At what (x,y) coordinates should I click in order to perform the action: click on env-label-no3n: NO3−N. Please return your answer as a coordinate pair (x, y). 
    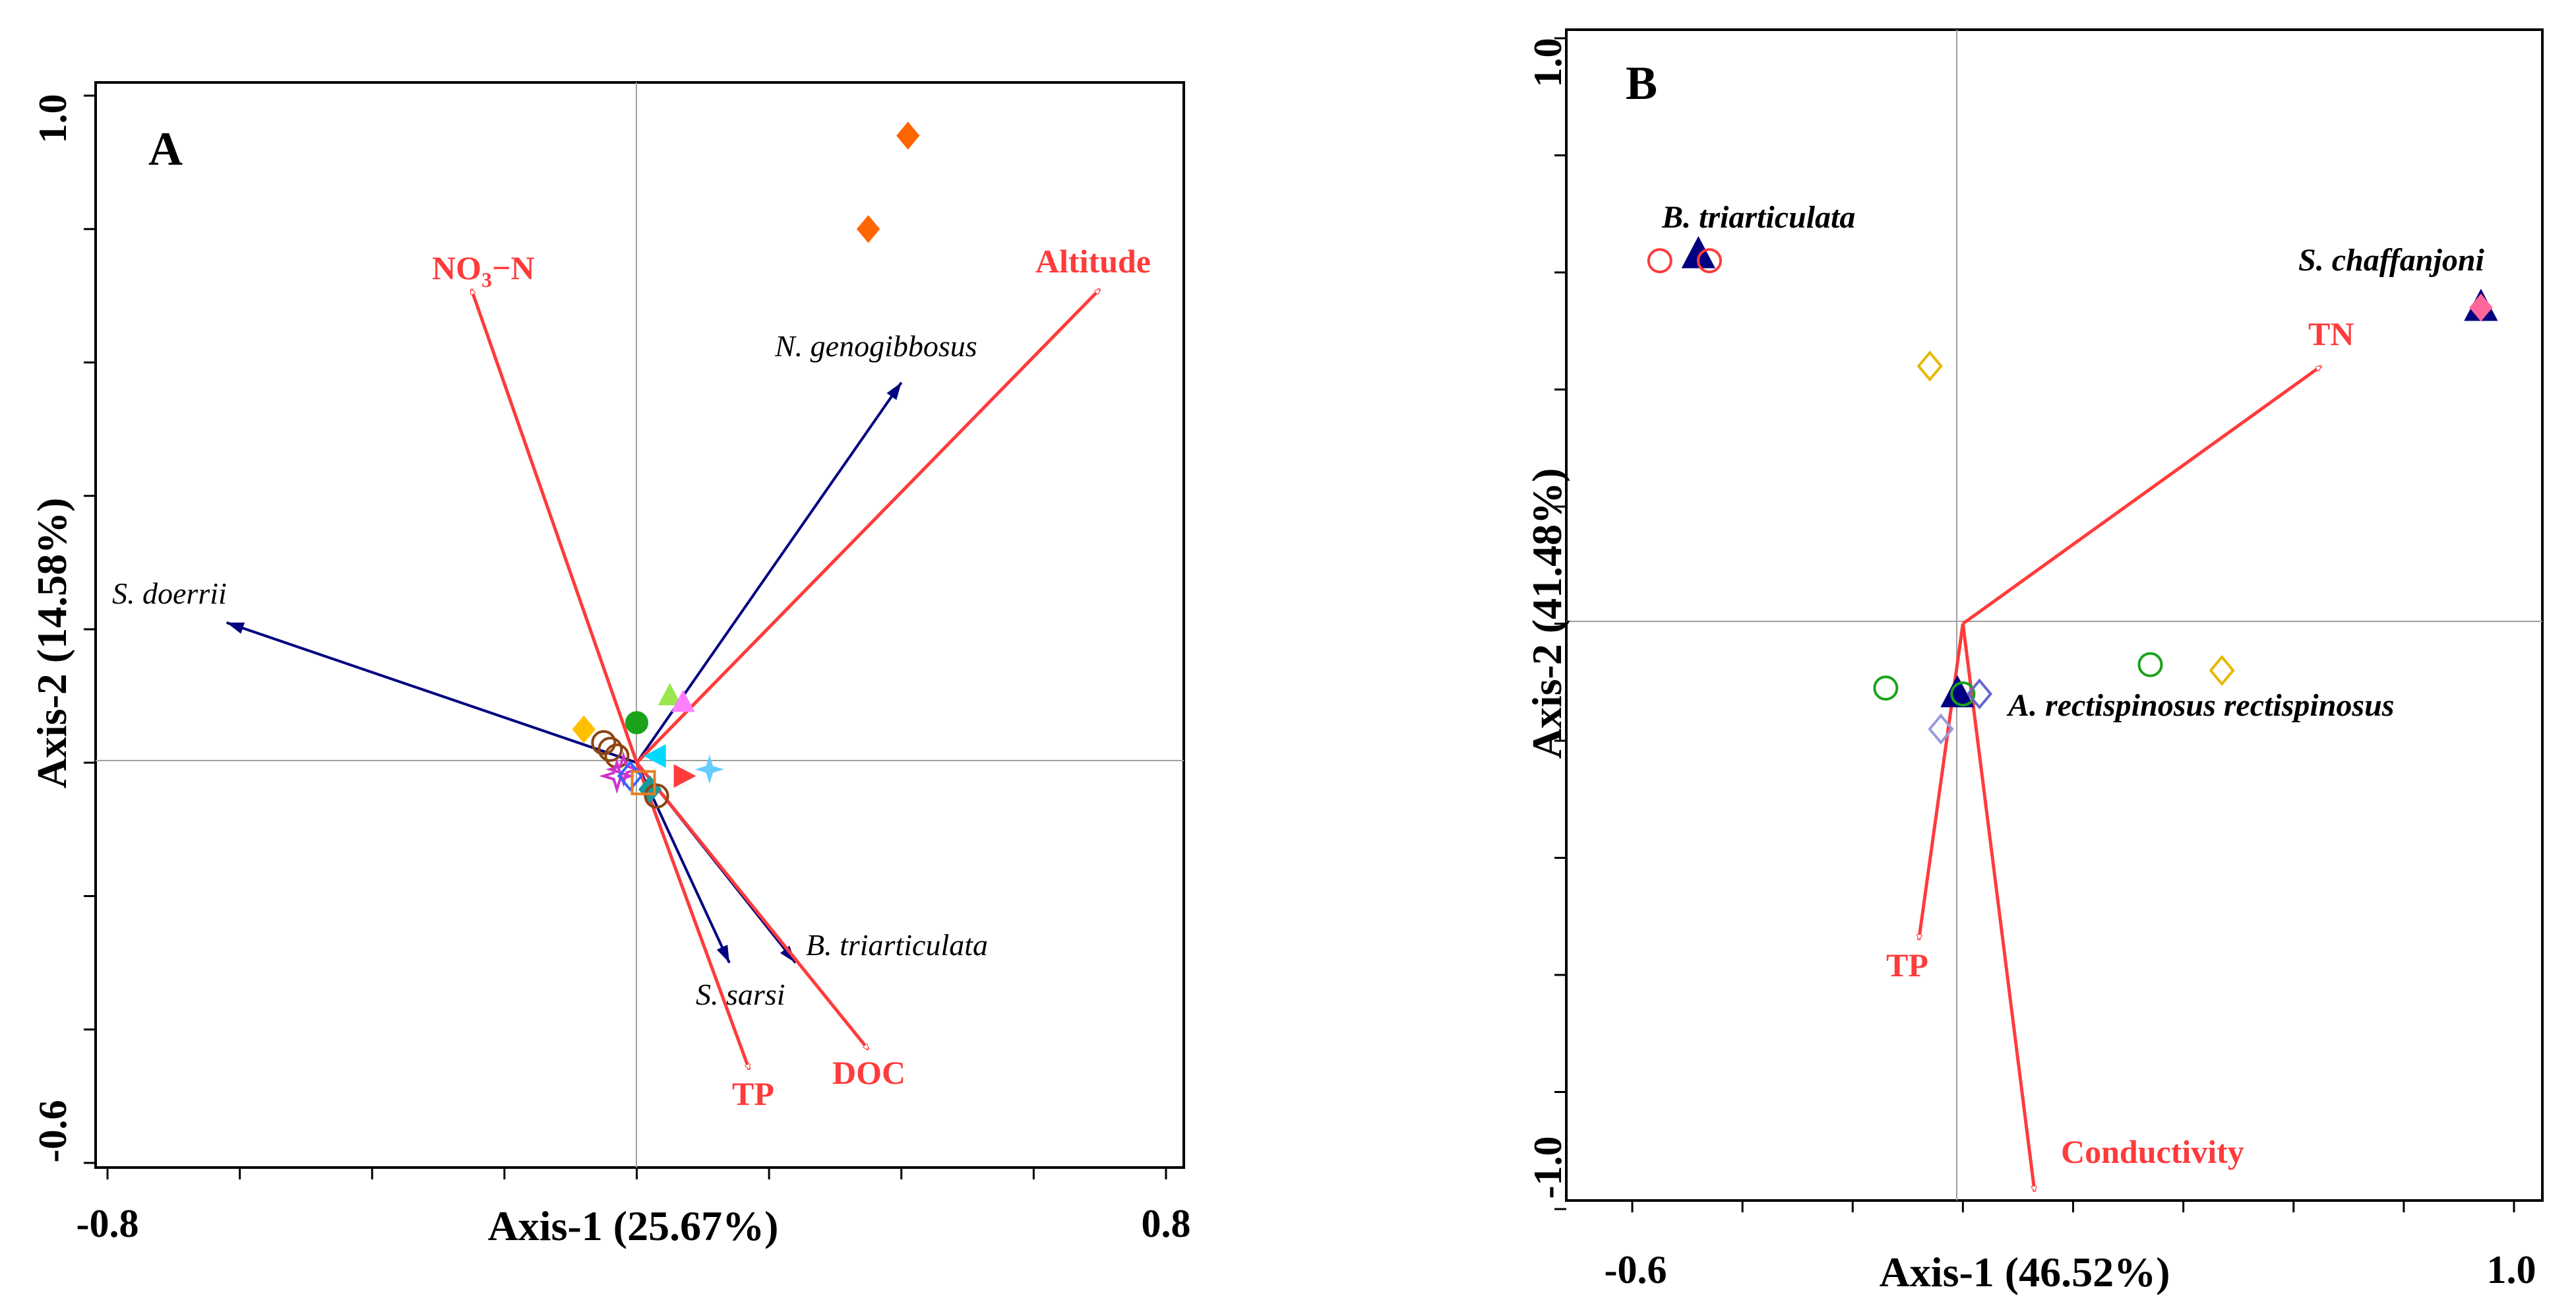
    Looking at the image, I should click on (483, 270).